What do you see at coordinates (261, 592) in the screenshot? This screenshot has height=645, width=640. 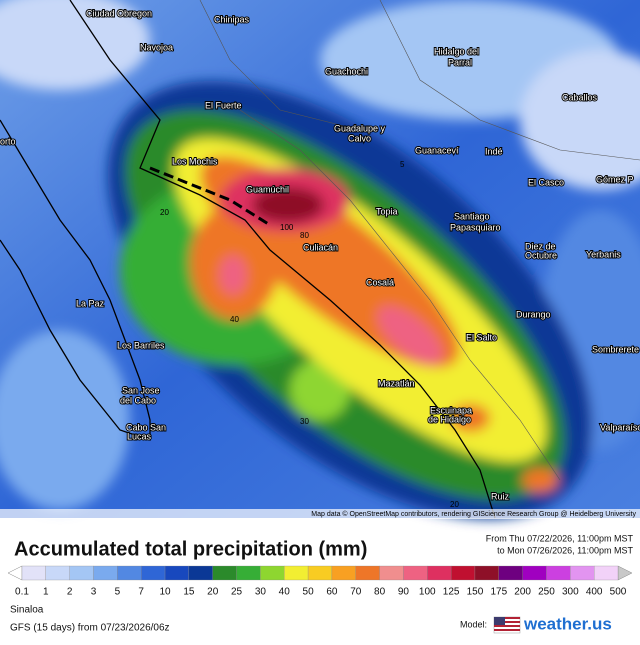 I see `legend-label: 30` at bounding box center [261, 592].